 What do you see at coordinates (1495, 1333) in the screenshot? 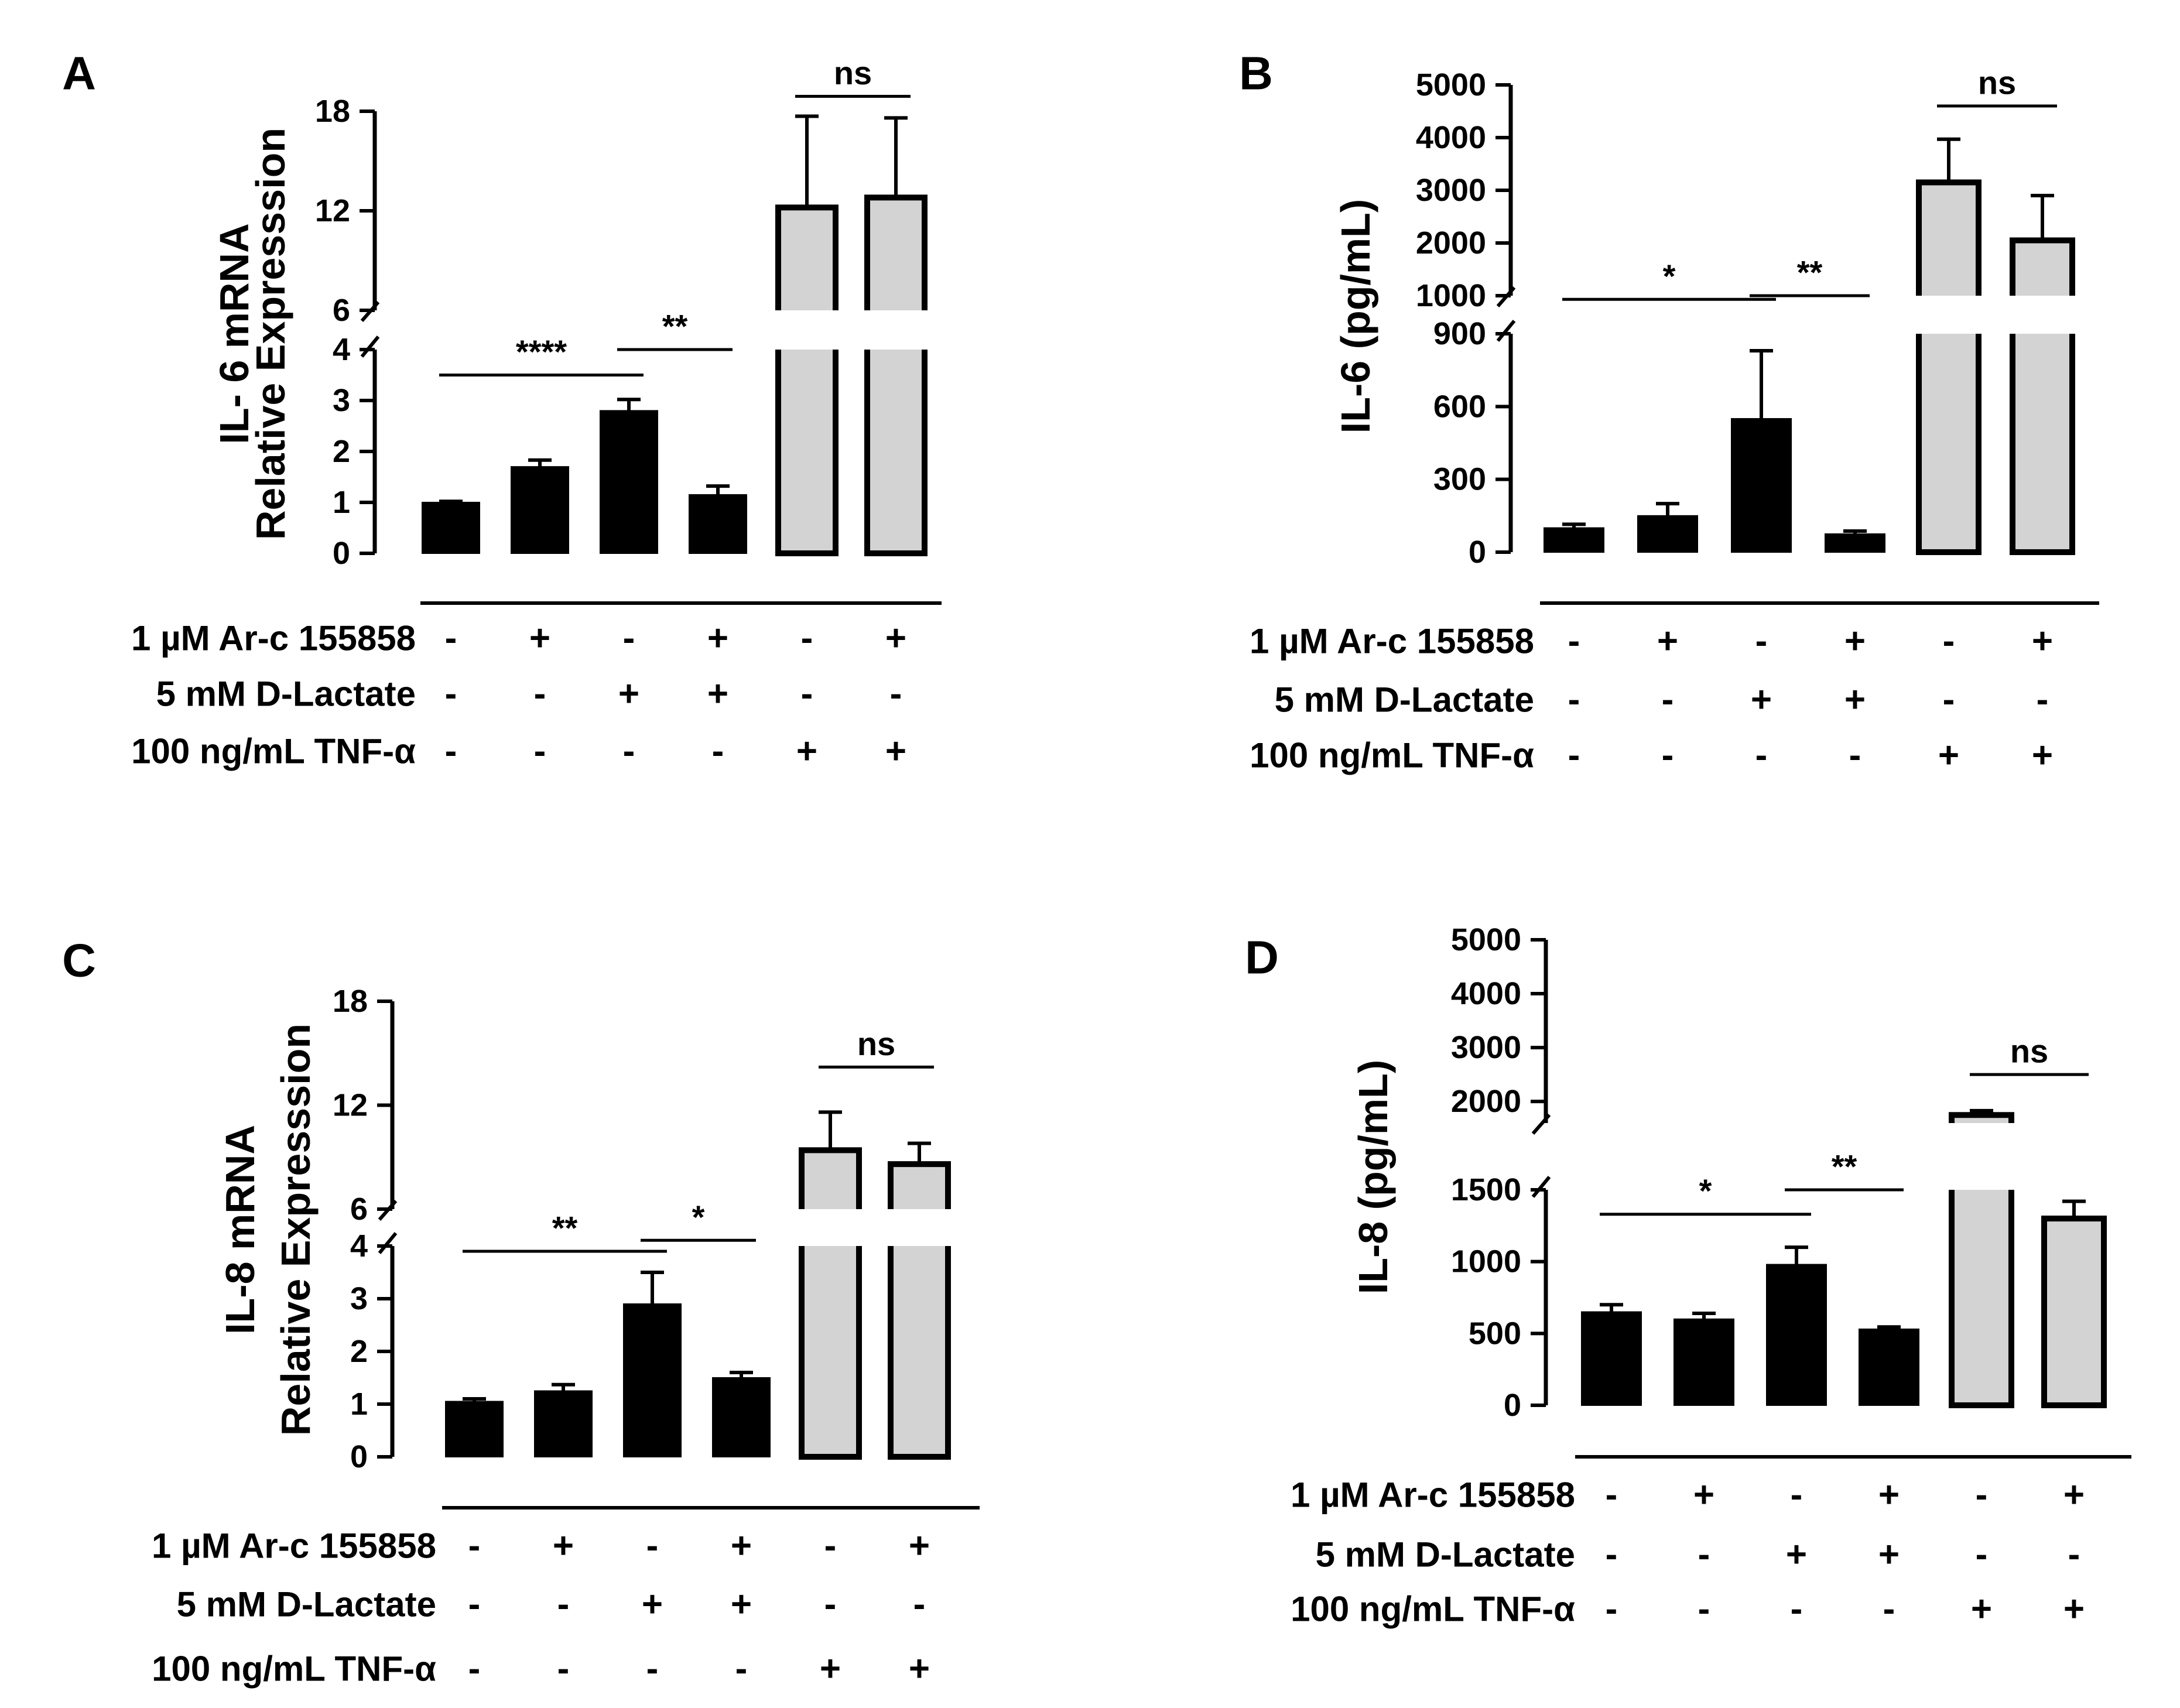
I see `y-tick-label: 500` at bounding box center [1495, 1333].